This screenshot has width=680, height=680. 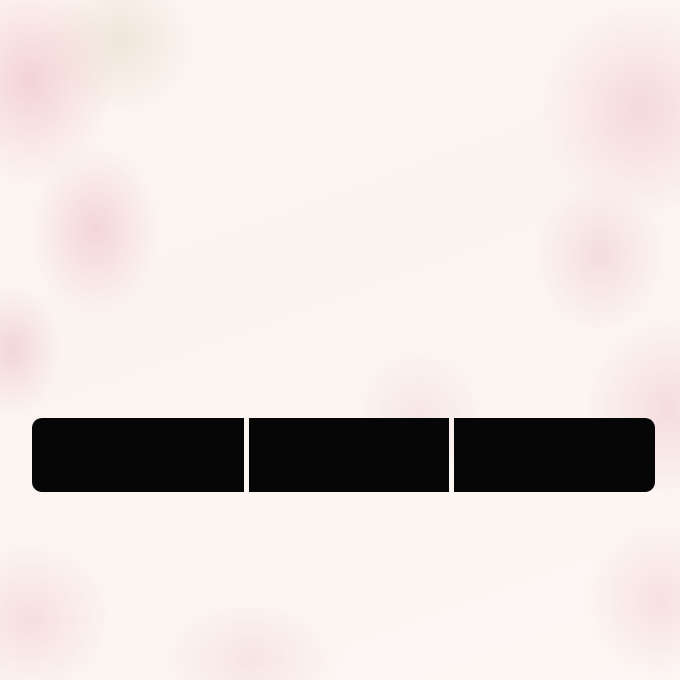 What do you see at coordinates (138, 455) in the screenshot?
I see `header-duration` at bounding box center [138, 455].